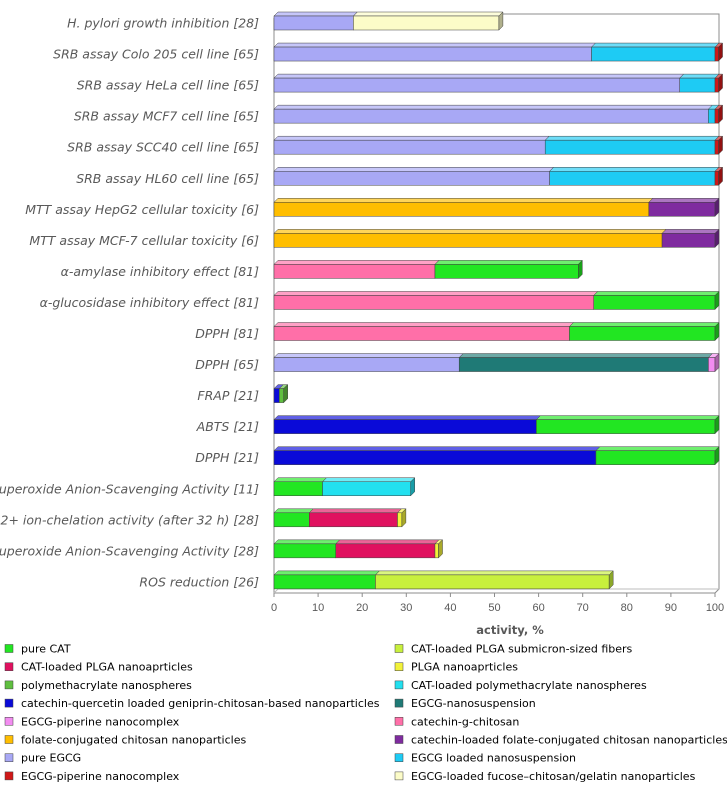  What do you see at coordinates (450, 608) in the screenshot?
I see `x-tick-label: 40` at bounding box center [450, 608].